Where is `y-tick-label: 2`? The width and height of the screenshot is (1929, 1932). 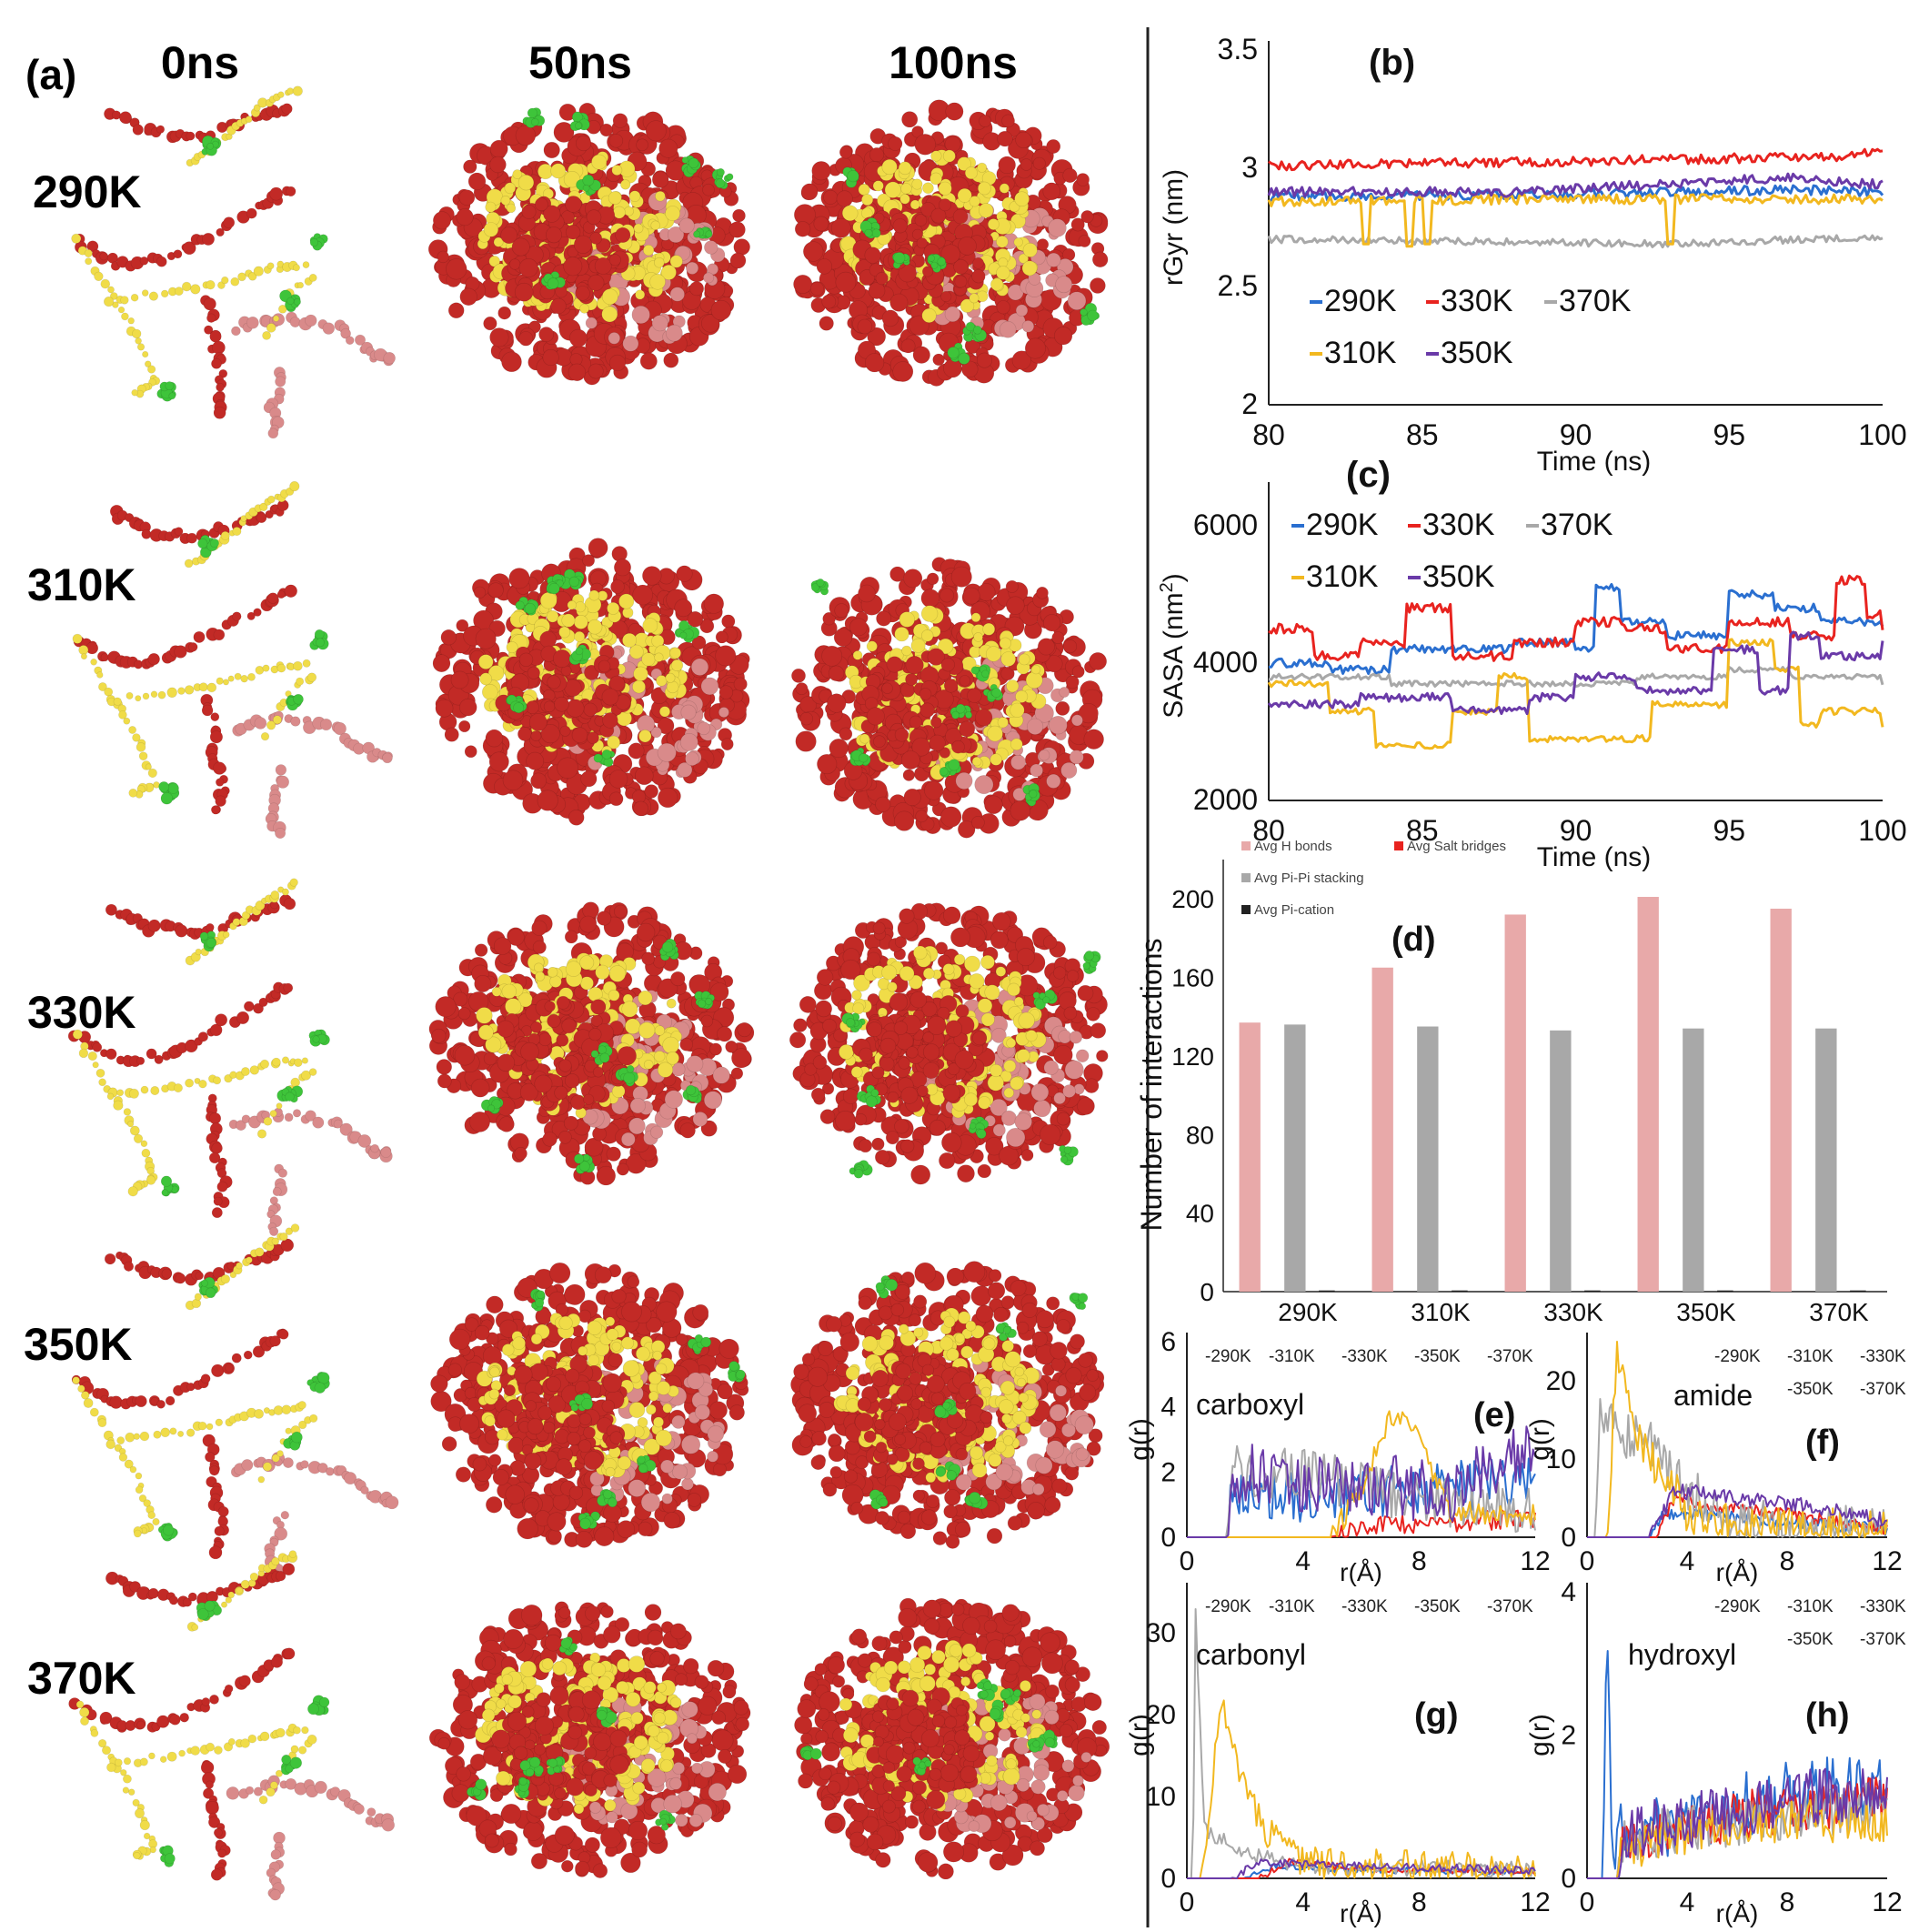 y-tick-label: 2 is located at coordinates (1568, 1736).